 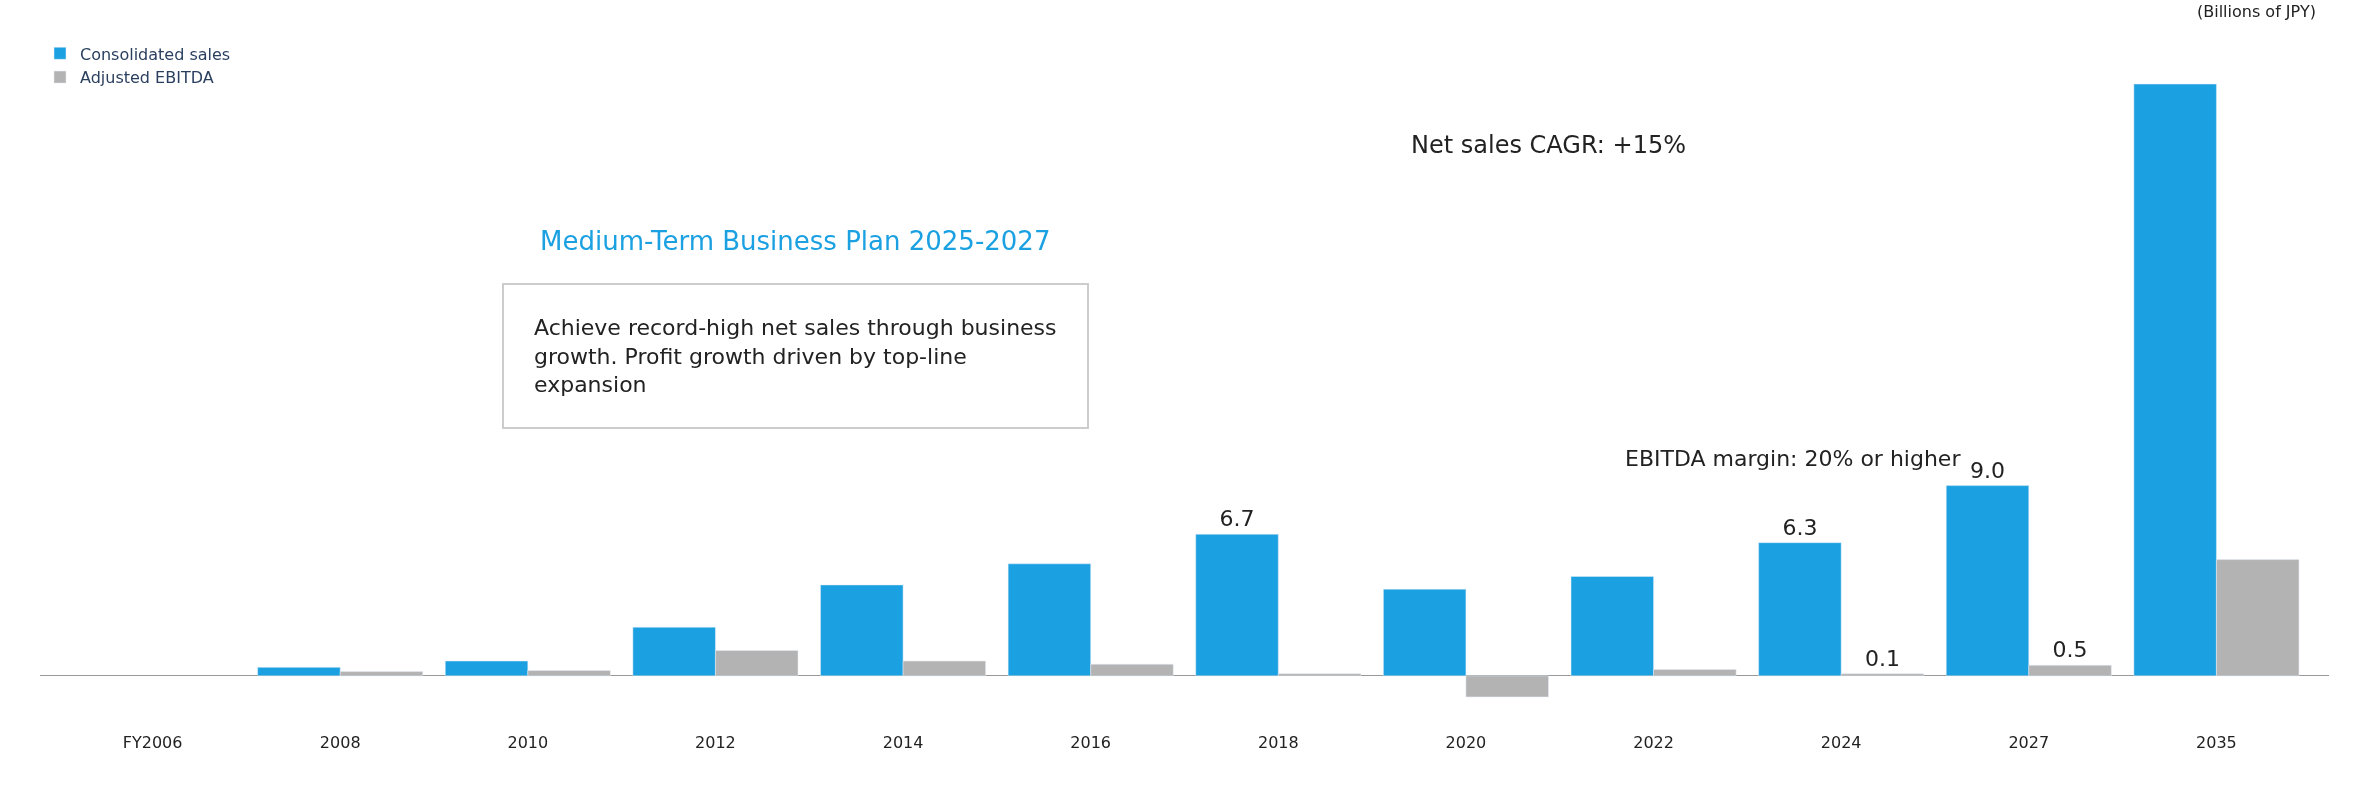 What do you see at coordinates (1882, 658) in the screenshot?
I see `data-label: 0.1` at bounding box center [1882, 658].